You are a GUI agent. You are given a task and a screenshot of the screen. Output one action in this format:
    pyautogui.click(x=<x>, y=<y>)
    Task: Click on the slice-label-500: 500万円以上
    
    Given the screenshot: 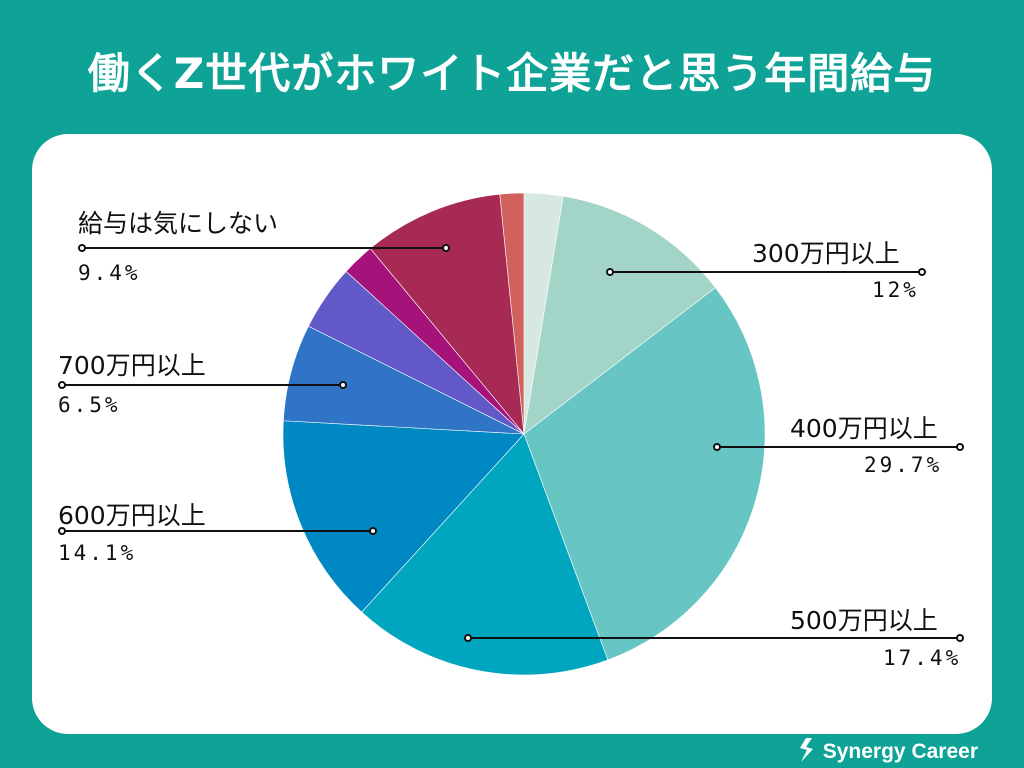 What is the action you would take?
    pyautogui.click(x=864, y=620)
    